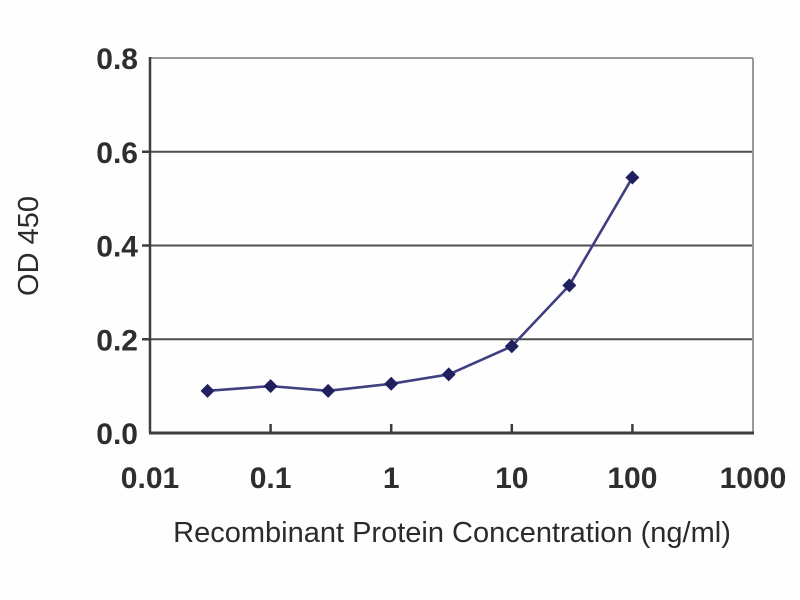 The width and height of the screenshot is (800, 600). I want to click on y-tick-label: 0.8, so click(117, 59).